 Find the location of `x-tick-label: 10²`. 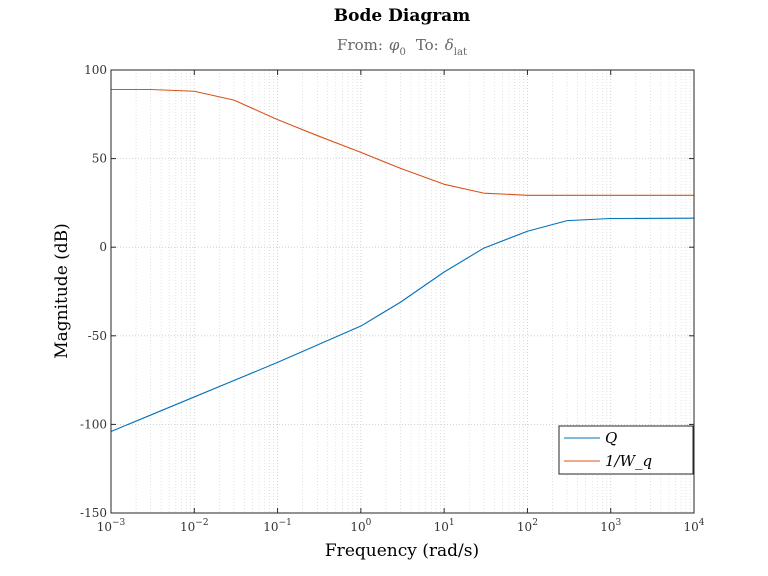

x-tick-label: 10² is located at coordinates (527, 526).